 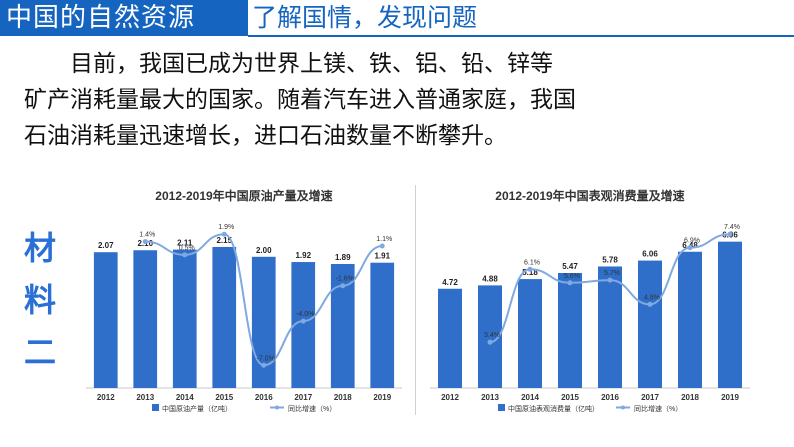 What do you see at coordinates (303, 255) in the screenshot?
I see `bar-value-label: 1.92` at bounding box center [303, 255].